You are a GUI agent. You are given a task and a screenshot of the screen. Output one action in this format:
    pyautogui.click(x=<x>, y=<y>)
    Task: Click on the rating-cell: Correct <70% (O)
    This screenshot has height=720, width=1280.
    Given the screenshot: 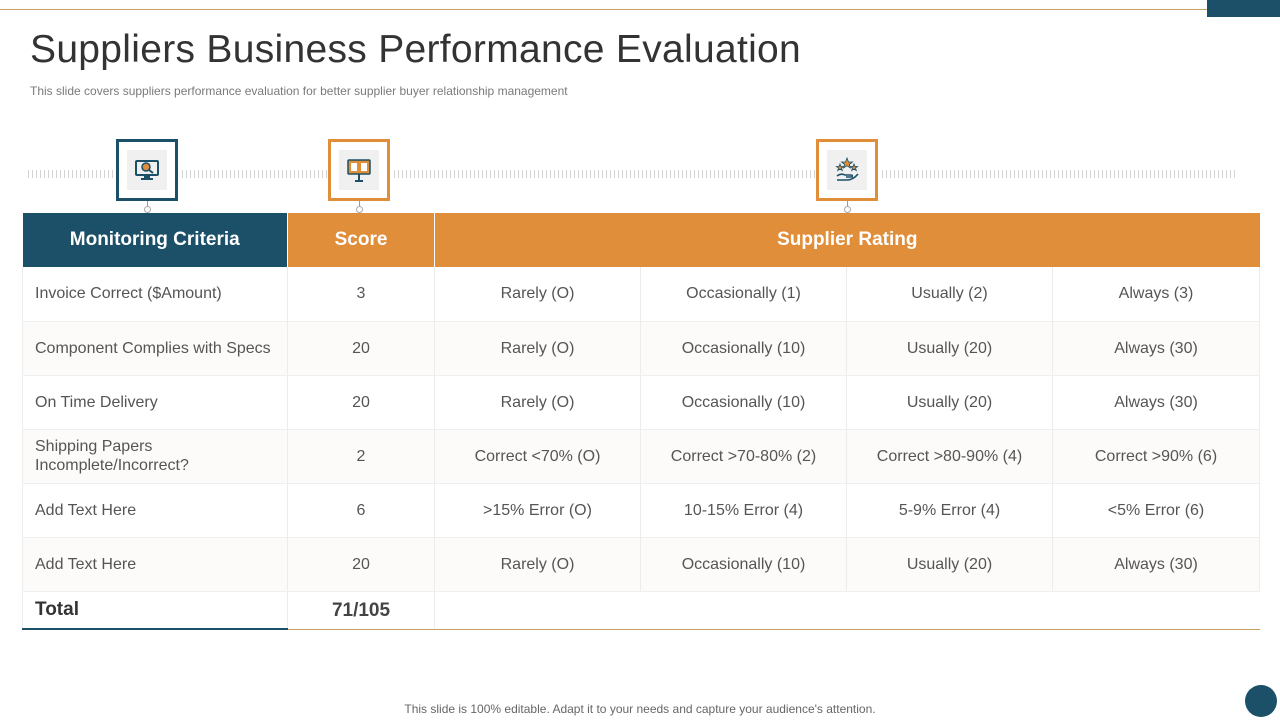 What is the action you would take?
    pyautogui.click(x=537, y=456)
    